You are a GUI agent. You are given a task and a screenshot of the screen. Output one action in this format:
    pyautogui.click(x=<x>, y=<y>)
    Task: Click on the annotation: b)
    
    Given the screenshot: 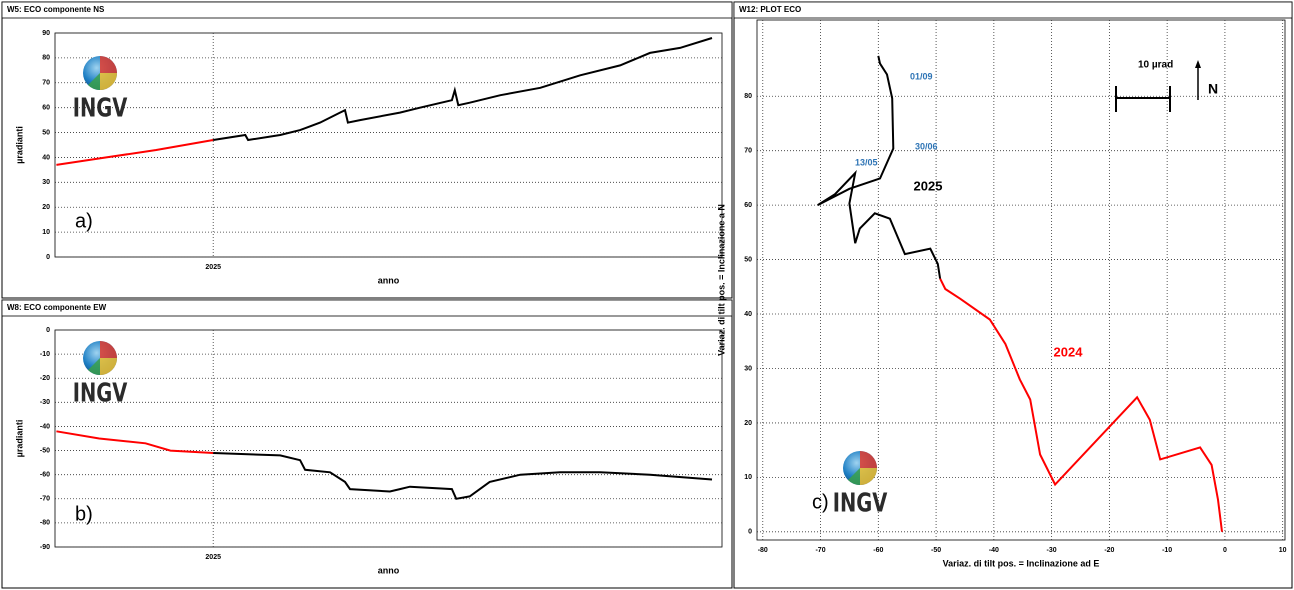 What is the action you would take?
    pyautogui.click(x=84, y=514)
    